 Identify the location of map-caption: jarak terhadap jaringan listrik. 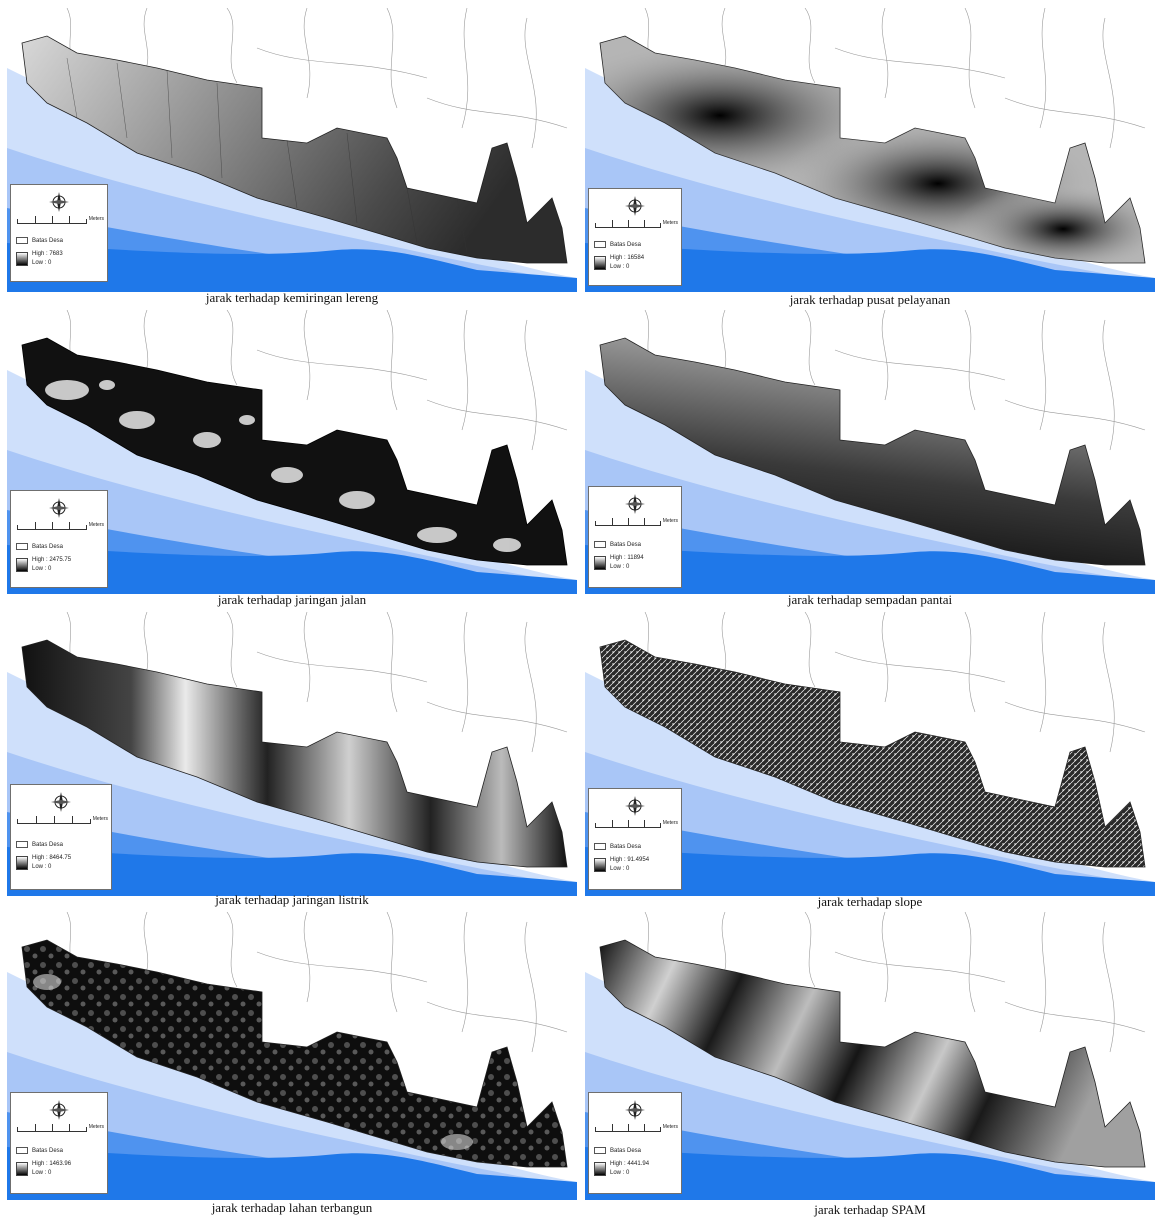
(292, 899).